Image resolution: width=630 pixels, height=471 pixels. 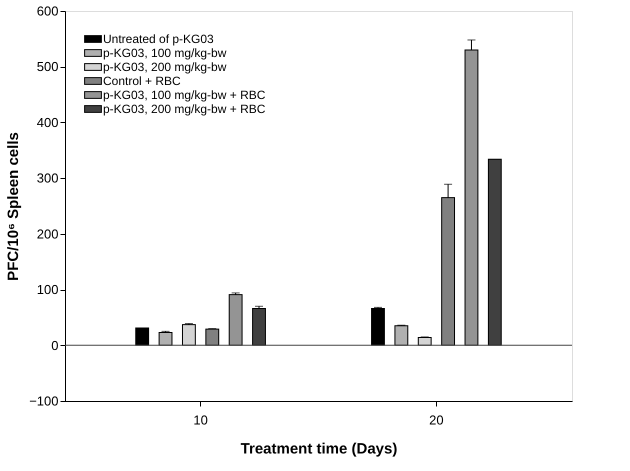 What do you see at coordinates (47, 122) in the screenshot?
I see `y-tick-label: 400` at bounding box center [47, 122].